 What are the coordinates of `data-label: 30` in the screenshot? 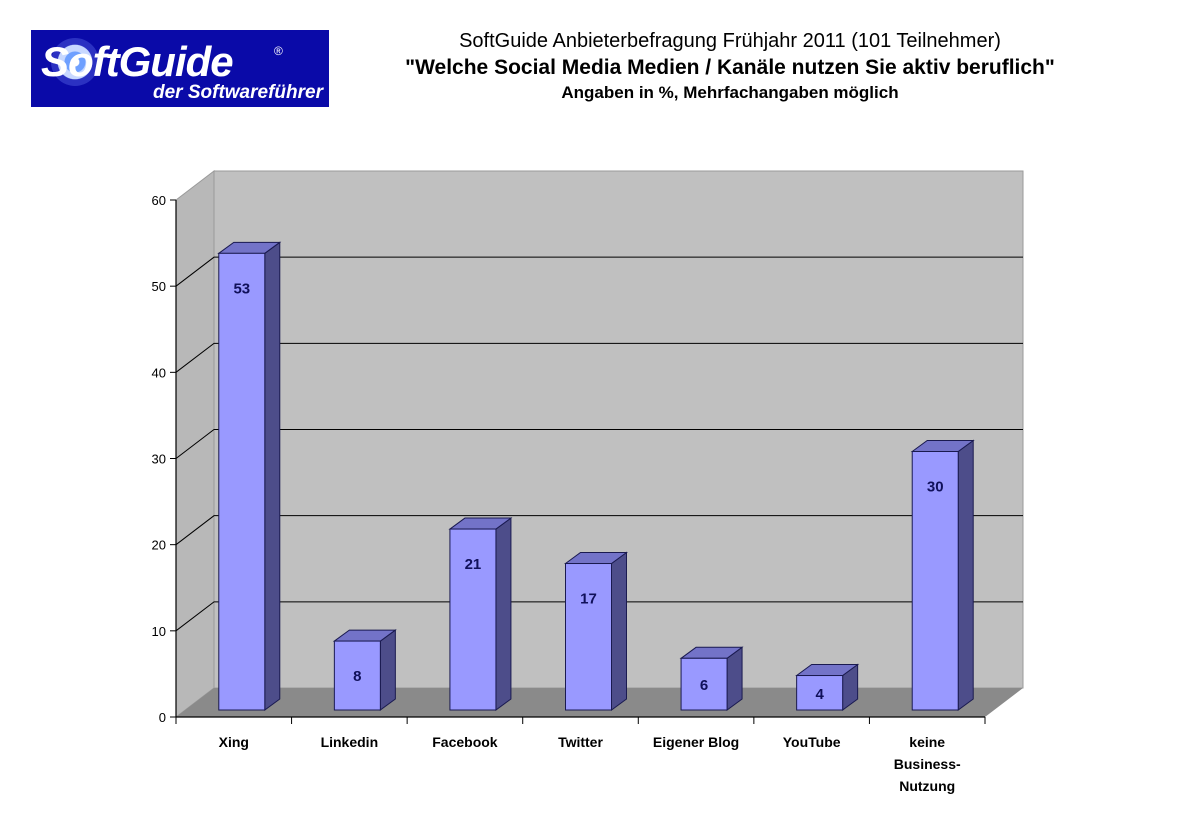 It's located at (935, 487).